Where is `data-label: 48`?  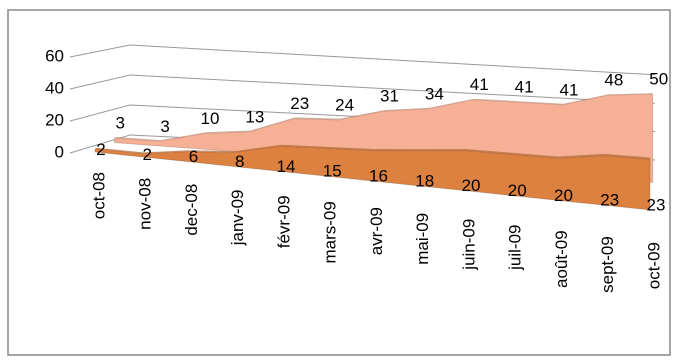 data-label: 48 is located at coordinates (613, 80).